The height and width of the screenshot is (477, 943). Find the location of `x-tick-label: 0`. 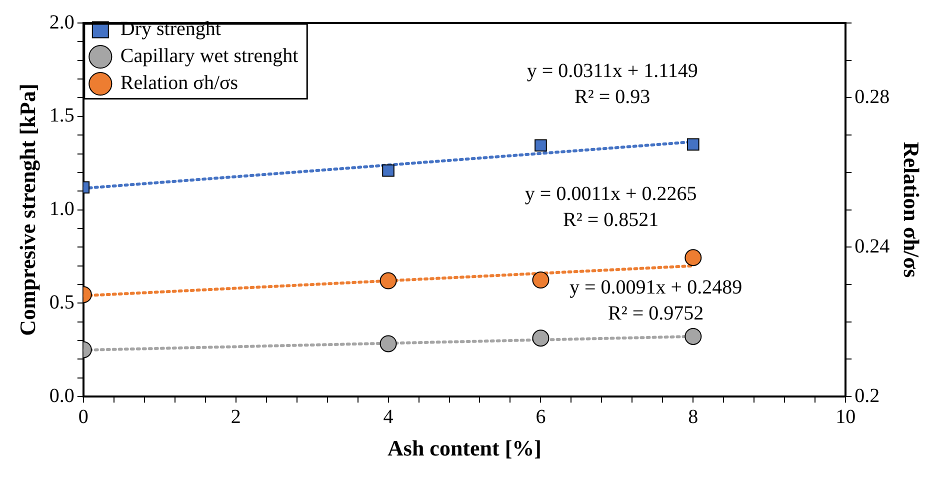

x-tick-label: 0 is located at coordinates (83, 417).